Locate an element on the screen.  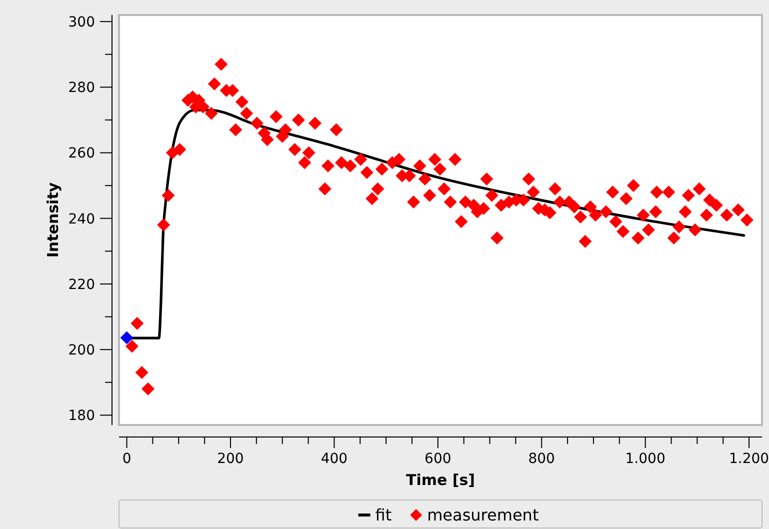
y-tick-label: 240 is located at coordinates (81, 219).